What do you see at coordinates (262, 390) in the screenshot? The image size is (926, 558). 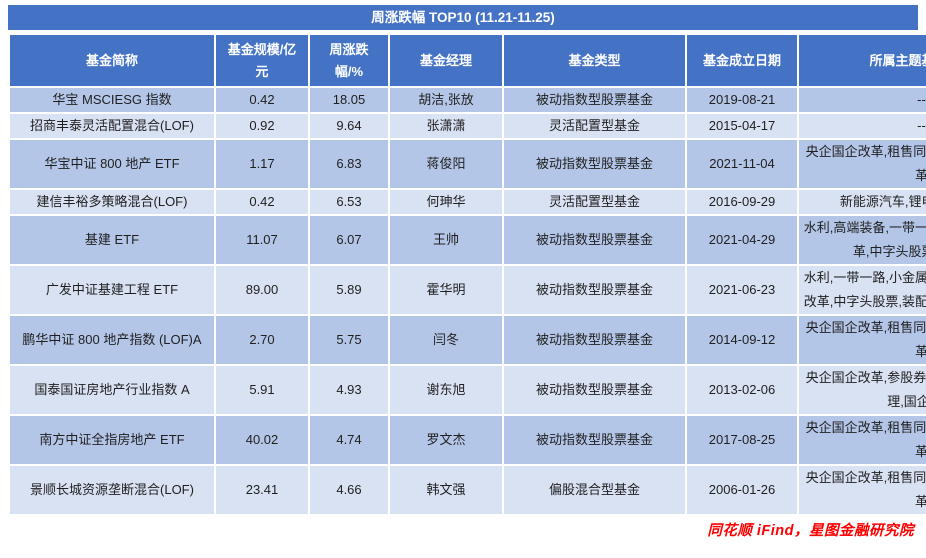 I see `cell-fund-size: 5.91` at bounding box center [262, 390].